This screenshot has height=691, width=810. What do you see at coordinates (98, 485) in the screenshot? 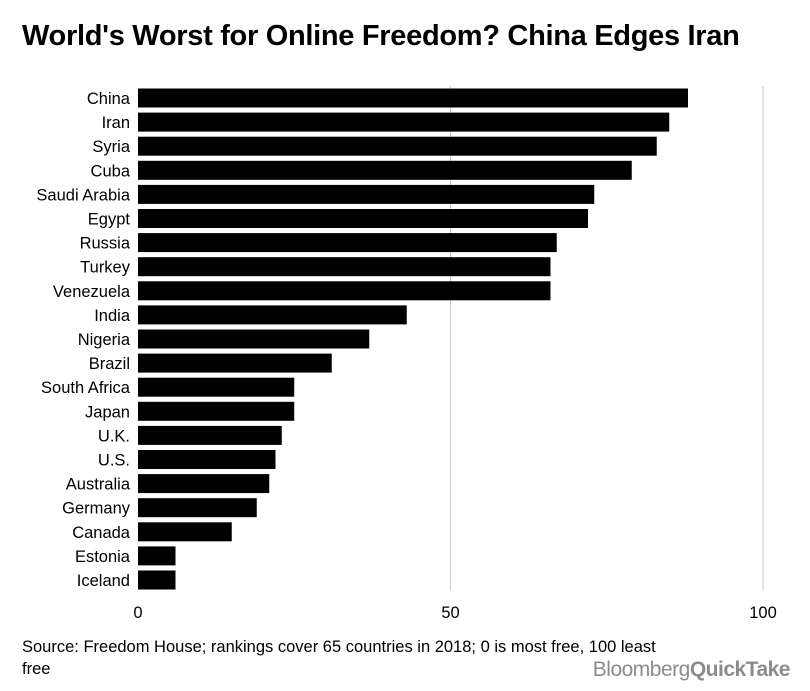
I see `category-label: Australia` at bounding box center [98, 485].